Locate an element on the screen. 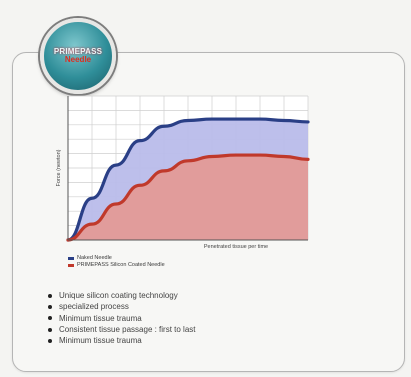 This screenshot has height=377, width=411. list-item-text: Unique silicon coating technology is located at coordinates (118, 295).